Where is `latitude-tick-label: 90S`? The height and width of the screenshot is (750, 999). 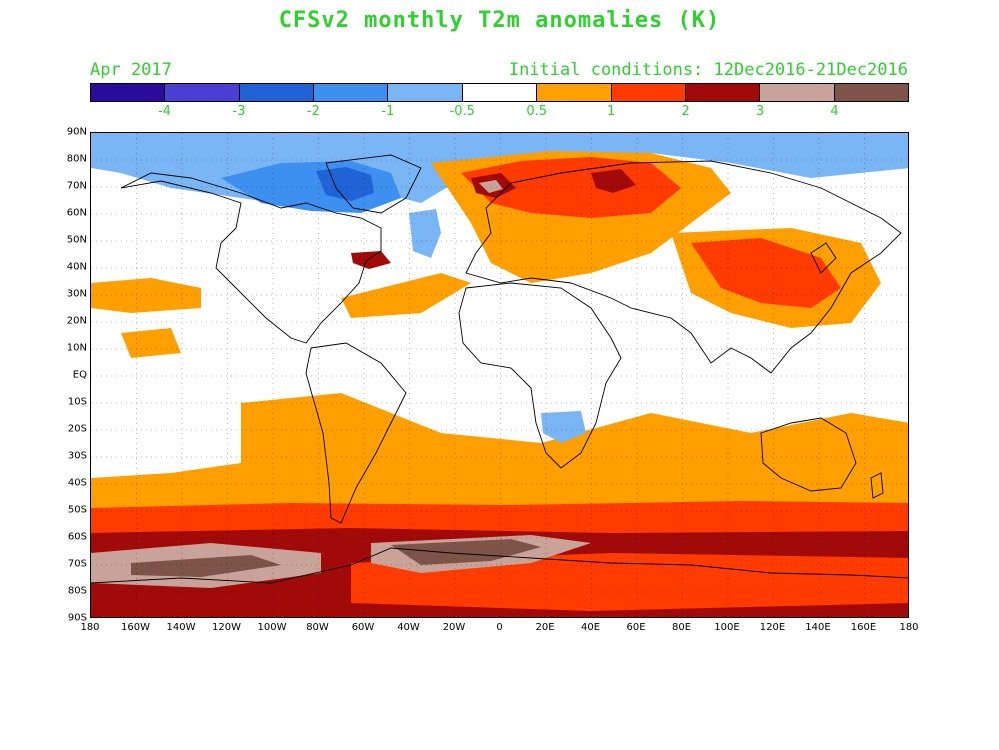 latitude-tick-label: 90S is located at coordinates (77, 618).